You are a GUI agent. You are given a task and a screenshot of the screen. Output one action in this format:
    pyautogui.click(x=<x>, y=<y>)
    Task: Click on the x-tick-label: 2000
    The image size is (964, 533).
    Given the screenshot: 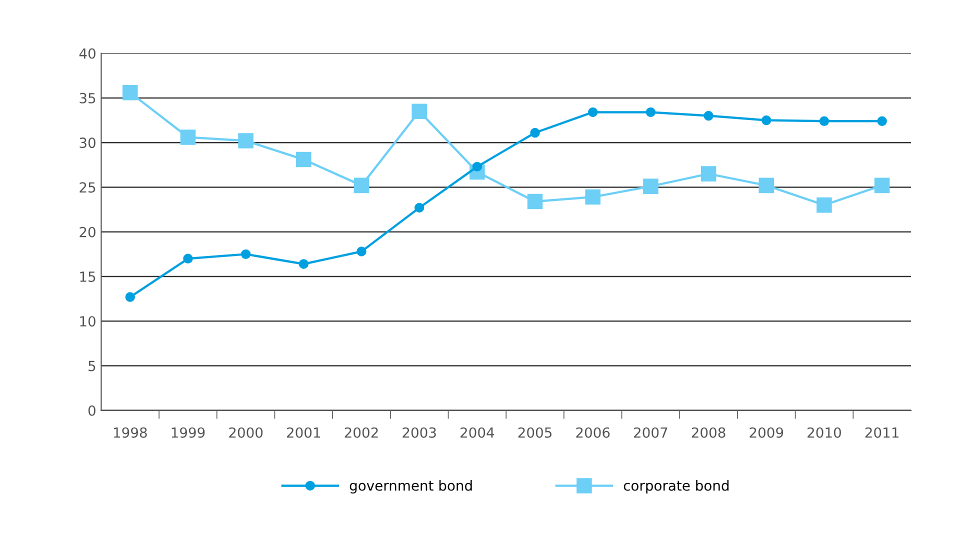 What is the action you would take?
    pyautogui.click(x=246, y=432)
    